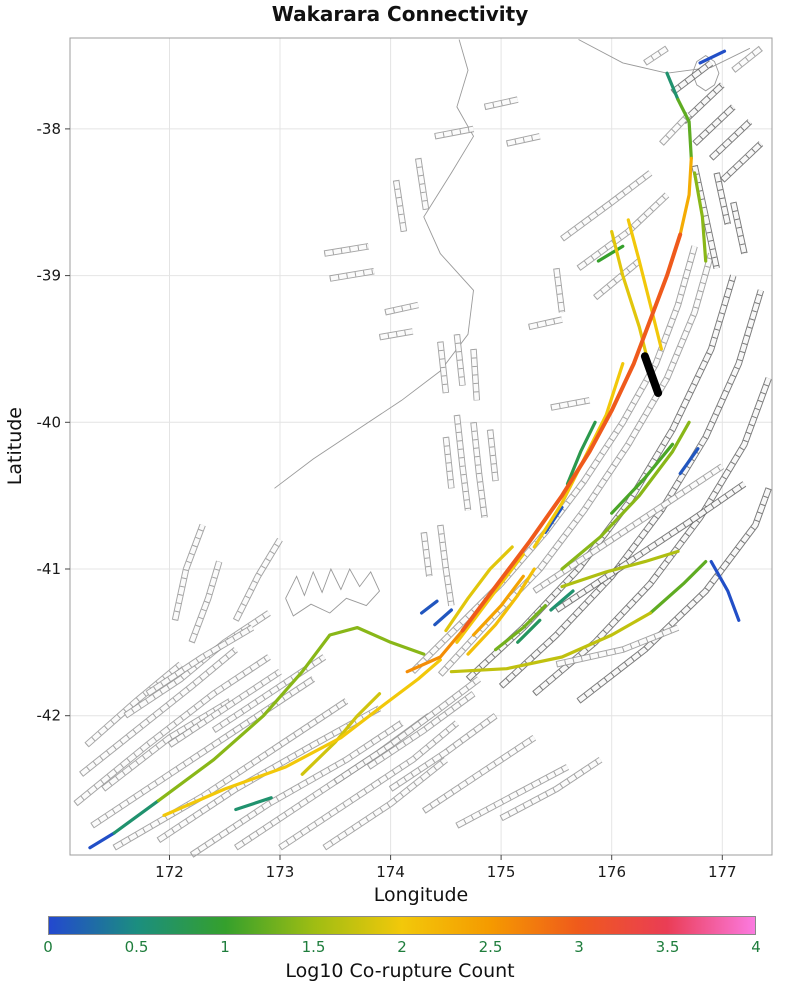  I want to click on svg-text: 176, so click(611, 871).